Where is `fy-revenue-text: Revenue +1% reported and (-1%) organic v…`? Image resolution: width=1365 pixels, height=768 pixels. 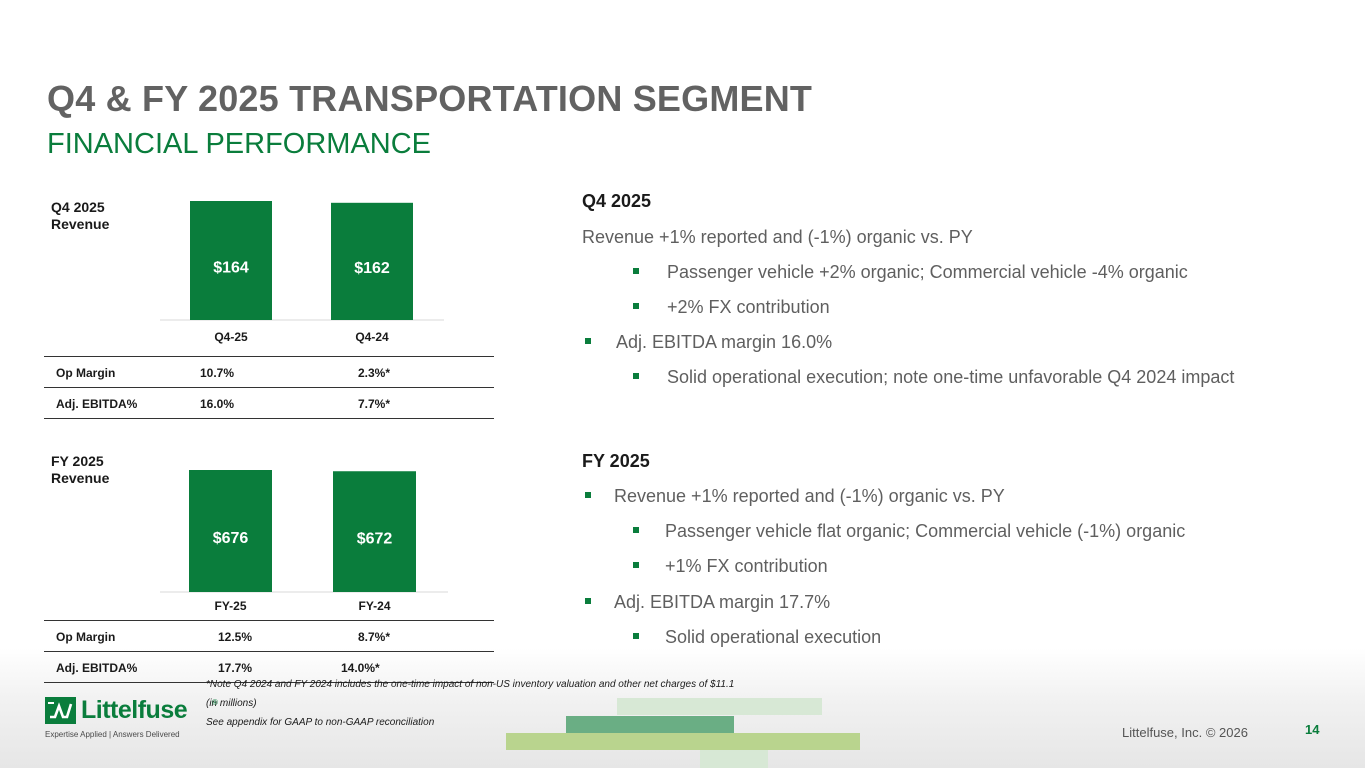
fy-revenue-text: Revenue +1% reported and (-1%) organic v… is located at coordinates (809, 496).